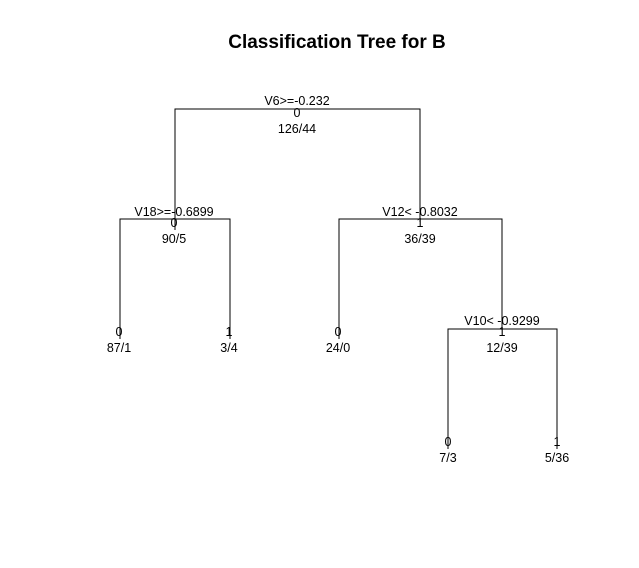  What do you see at coordinates (502, 388) in the screenshot?
I see `edge-n7` at bounding box center [502, 388].